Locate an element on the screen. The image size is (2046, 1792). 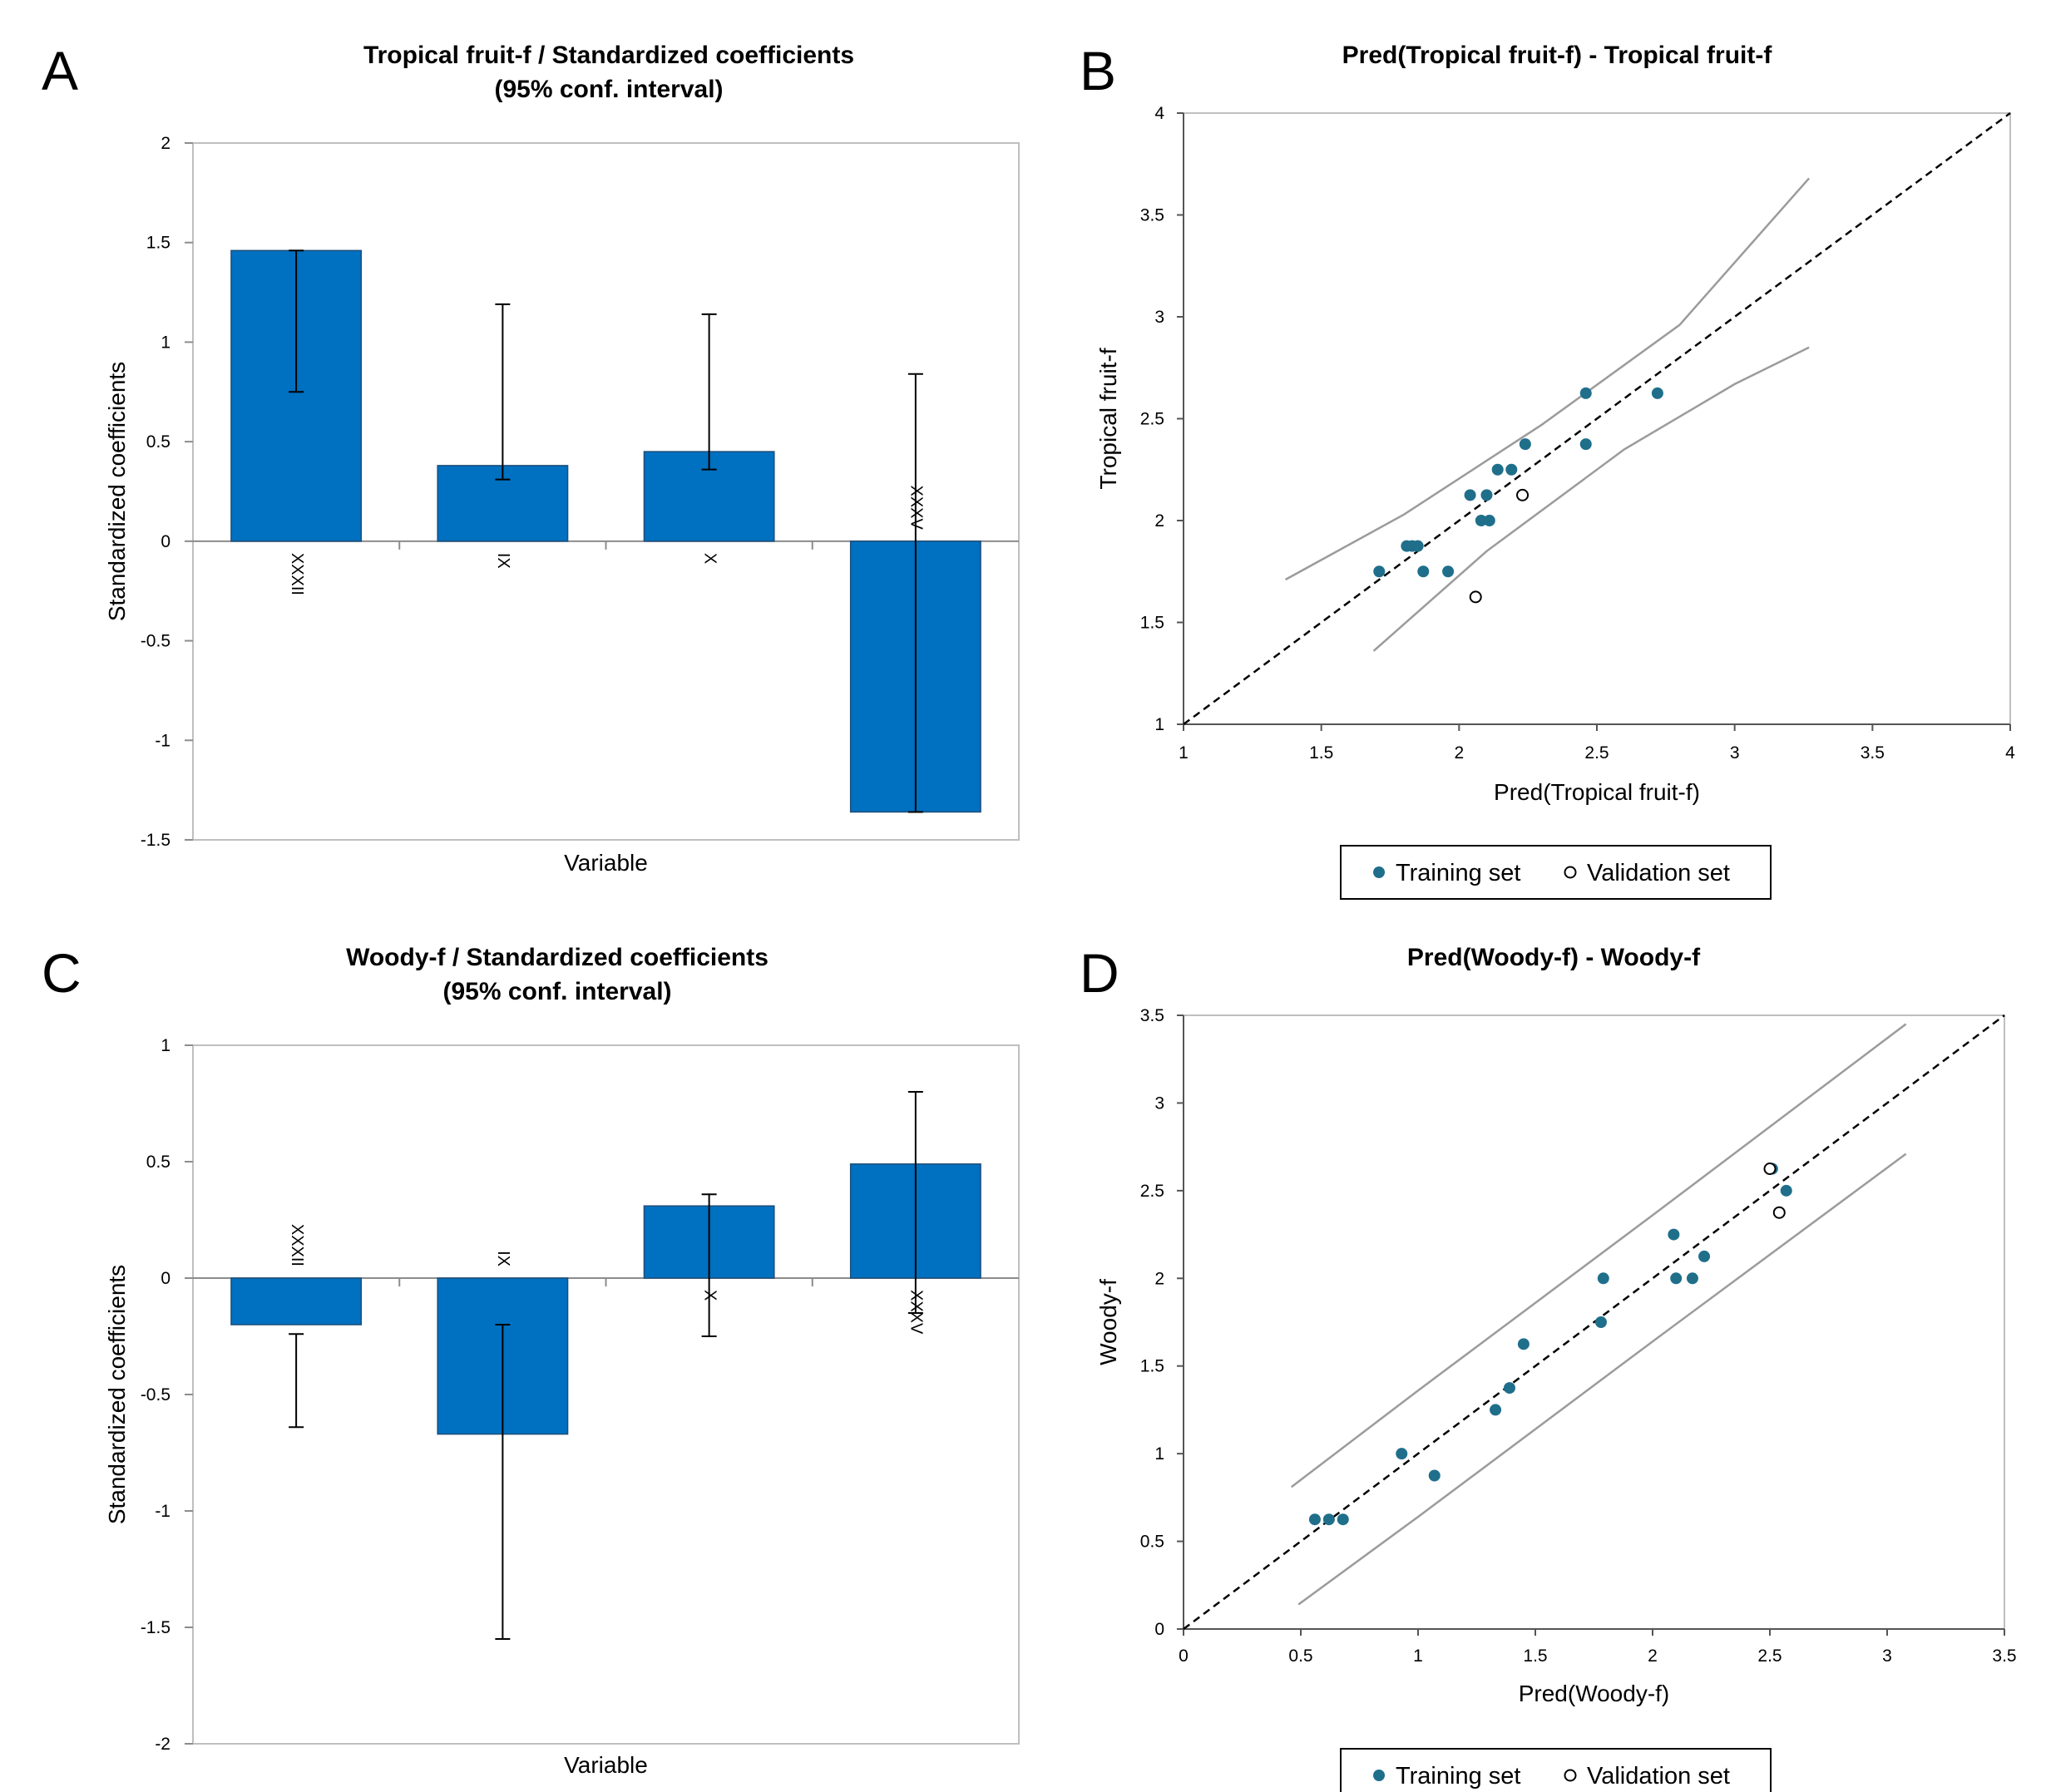
x-axis-label: Pred(Tropical fruit-f) is located at coordinates (1597, 792).